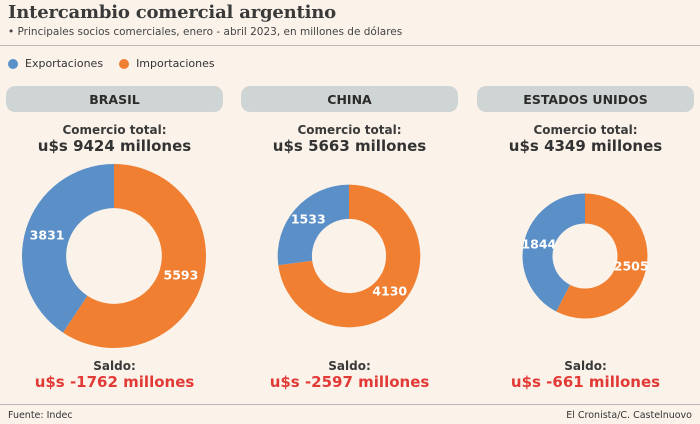 The height and width of the screenshot is (424, 700). What do you see at coordinates (631, 266) in the screenshot?
I see `label-importaciones-estados-unidos: 2505` at bounding box center [631, 266].